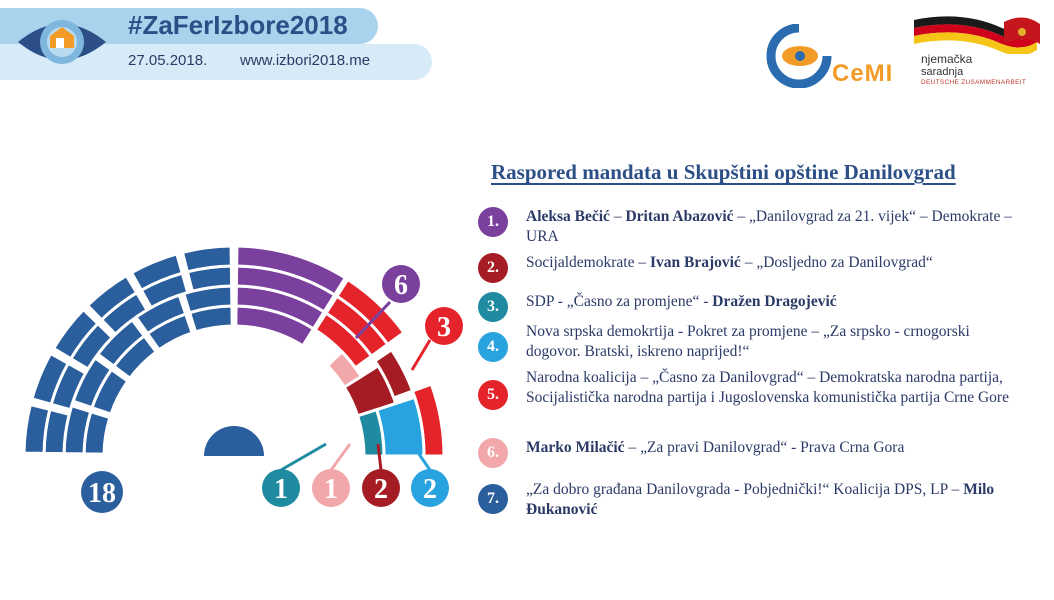  What do you see at coordinates (234, 441) in the screenshot?
I see `chamber-center` at bounding box center [234, 441].